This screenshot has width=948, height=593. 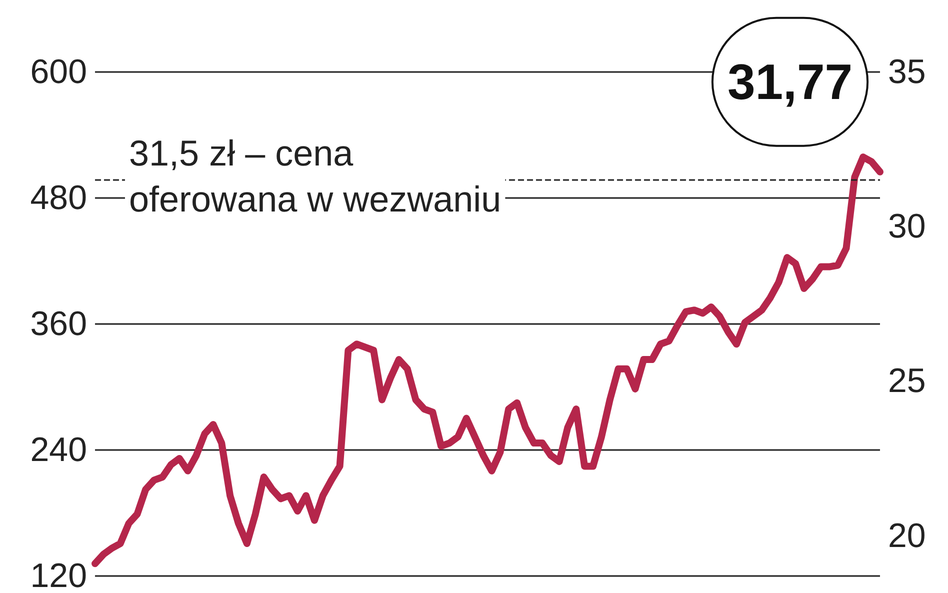 What do you see at coordinates (58, 324) in the screenshot?
I see `y-tick-label: 360` at bounding box center [58, 324].